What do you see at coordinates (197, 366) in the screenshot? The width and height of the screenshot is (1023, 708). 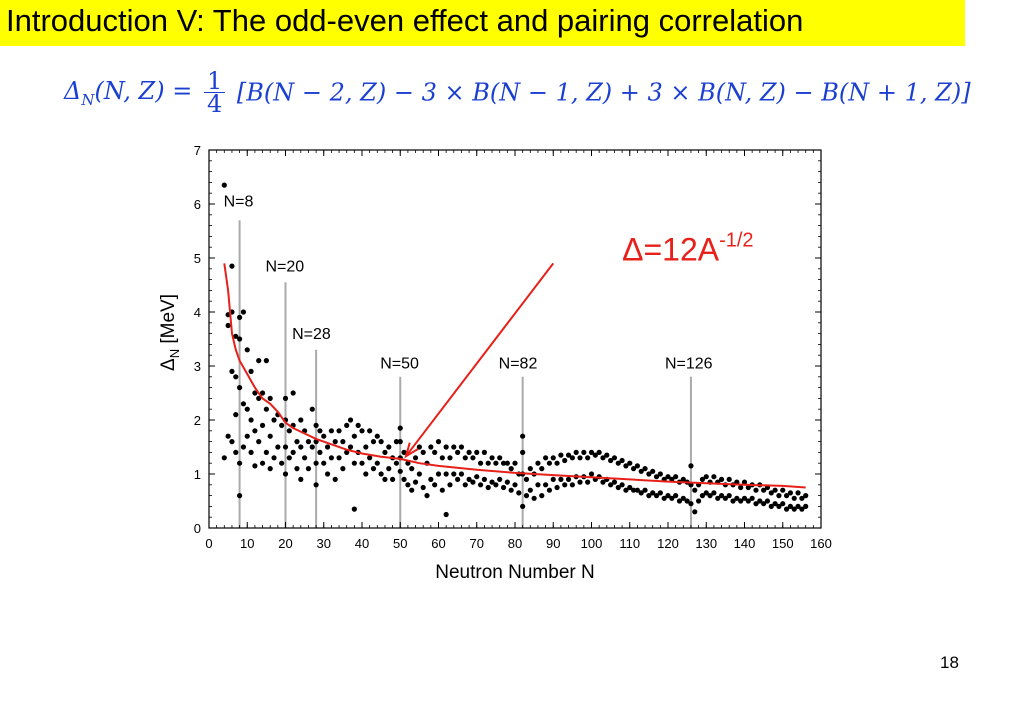 I see `y-tick-label: 3` at bounding box center [197, 366].